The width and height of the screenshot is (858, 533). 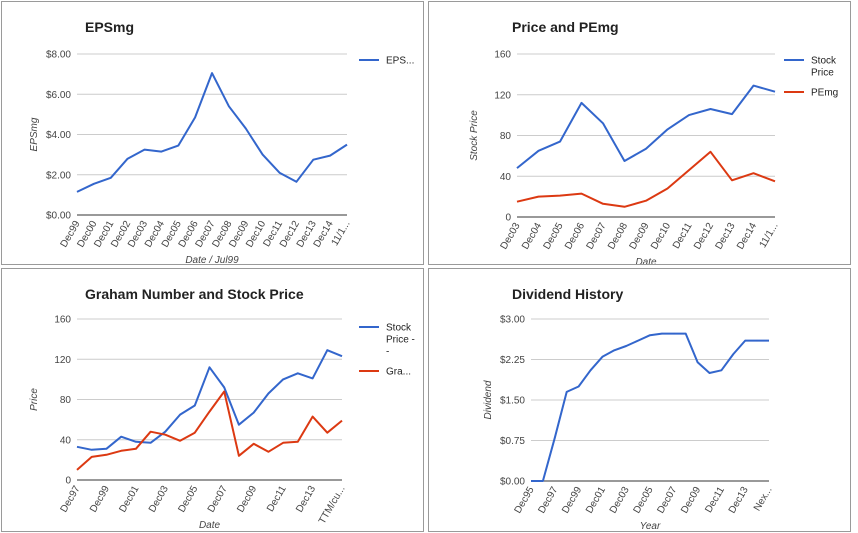 What do you see at coordinates (34, 134) in the screenshot?
I see `y-axis-title: EPSmg` at bounding box center [34, 134].